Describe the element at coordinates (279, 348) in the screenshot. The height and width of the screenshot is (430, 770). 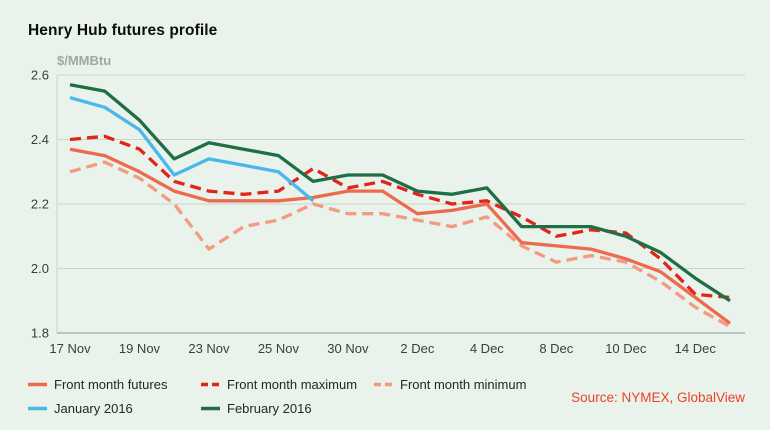
I see `x-tick-label: 25 Nov` at that location.